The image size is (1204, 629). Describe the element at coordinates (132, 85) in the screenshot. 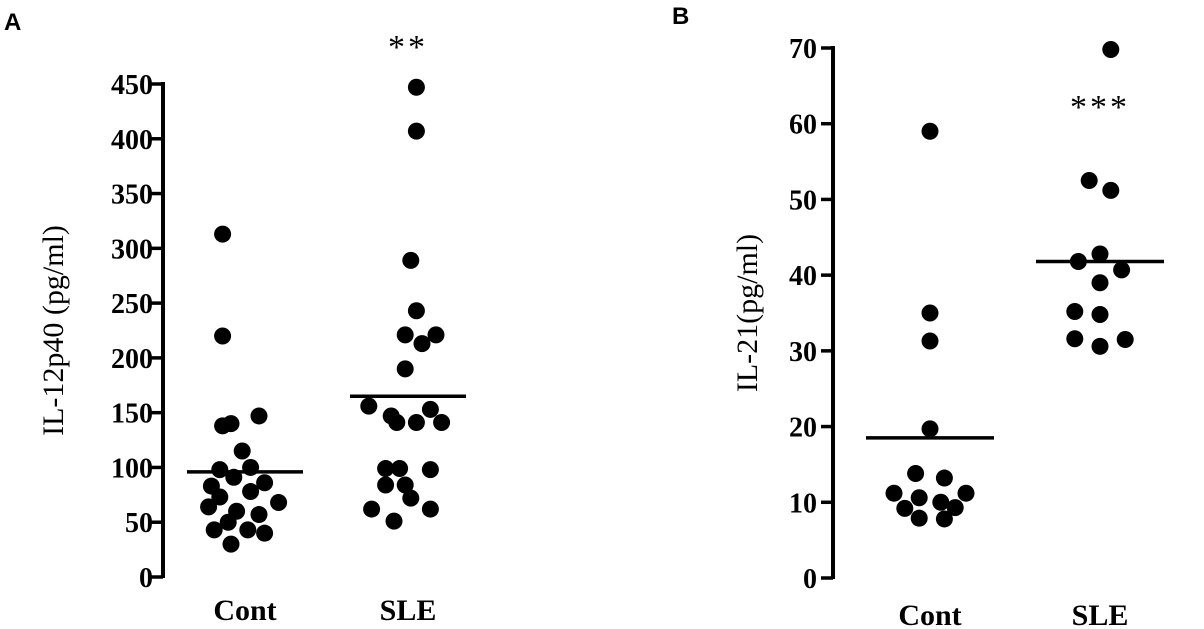

I see `y-tick-label: 450` at that location.